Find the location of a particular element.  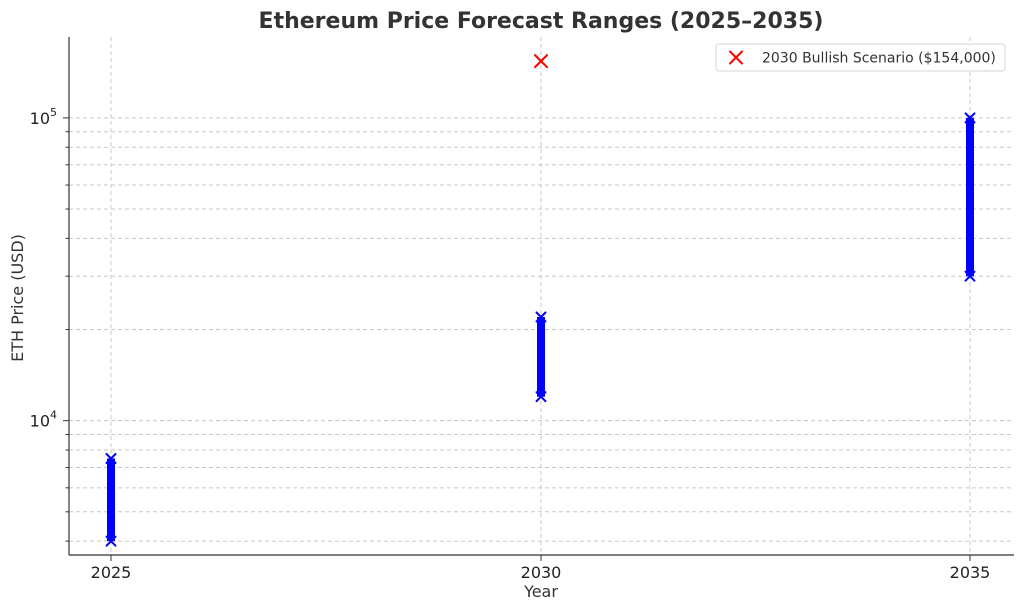

x-tick-label-2030: 2030 is located at coordinates (541, 572).